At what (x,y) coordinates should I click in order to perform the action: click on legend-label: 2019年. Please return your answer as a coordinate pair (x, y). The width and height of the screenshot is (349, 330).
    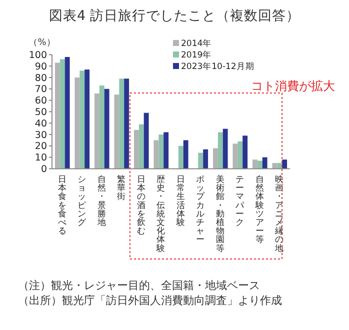
    Looking at the image, I should click on (196, 54).